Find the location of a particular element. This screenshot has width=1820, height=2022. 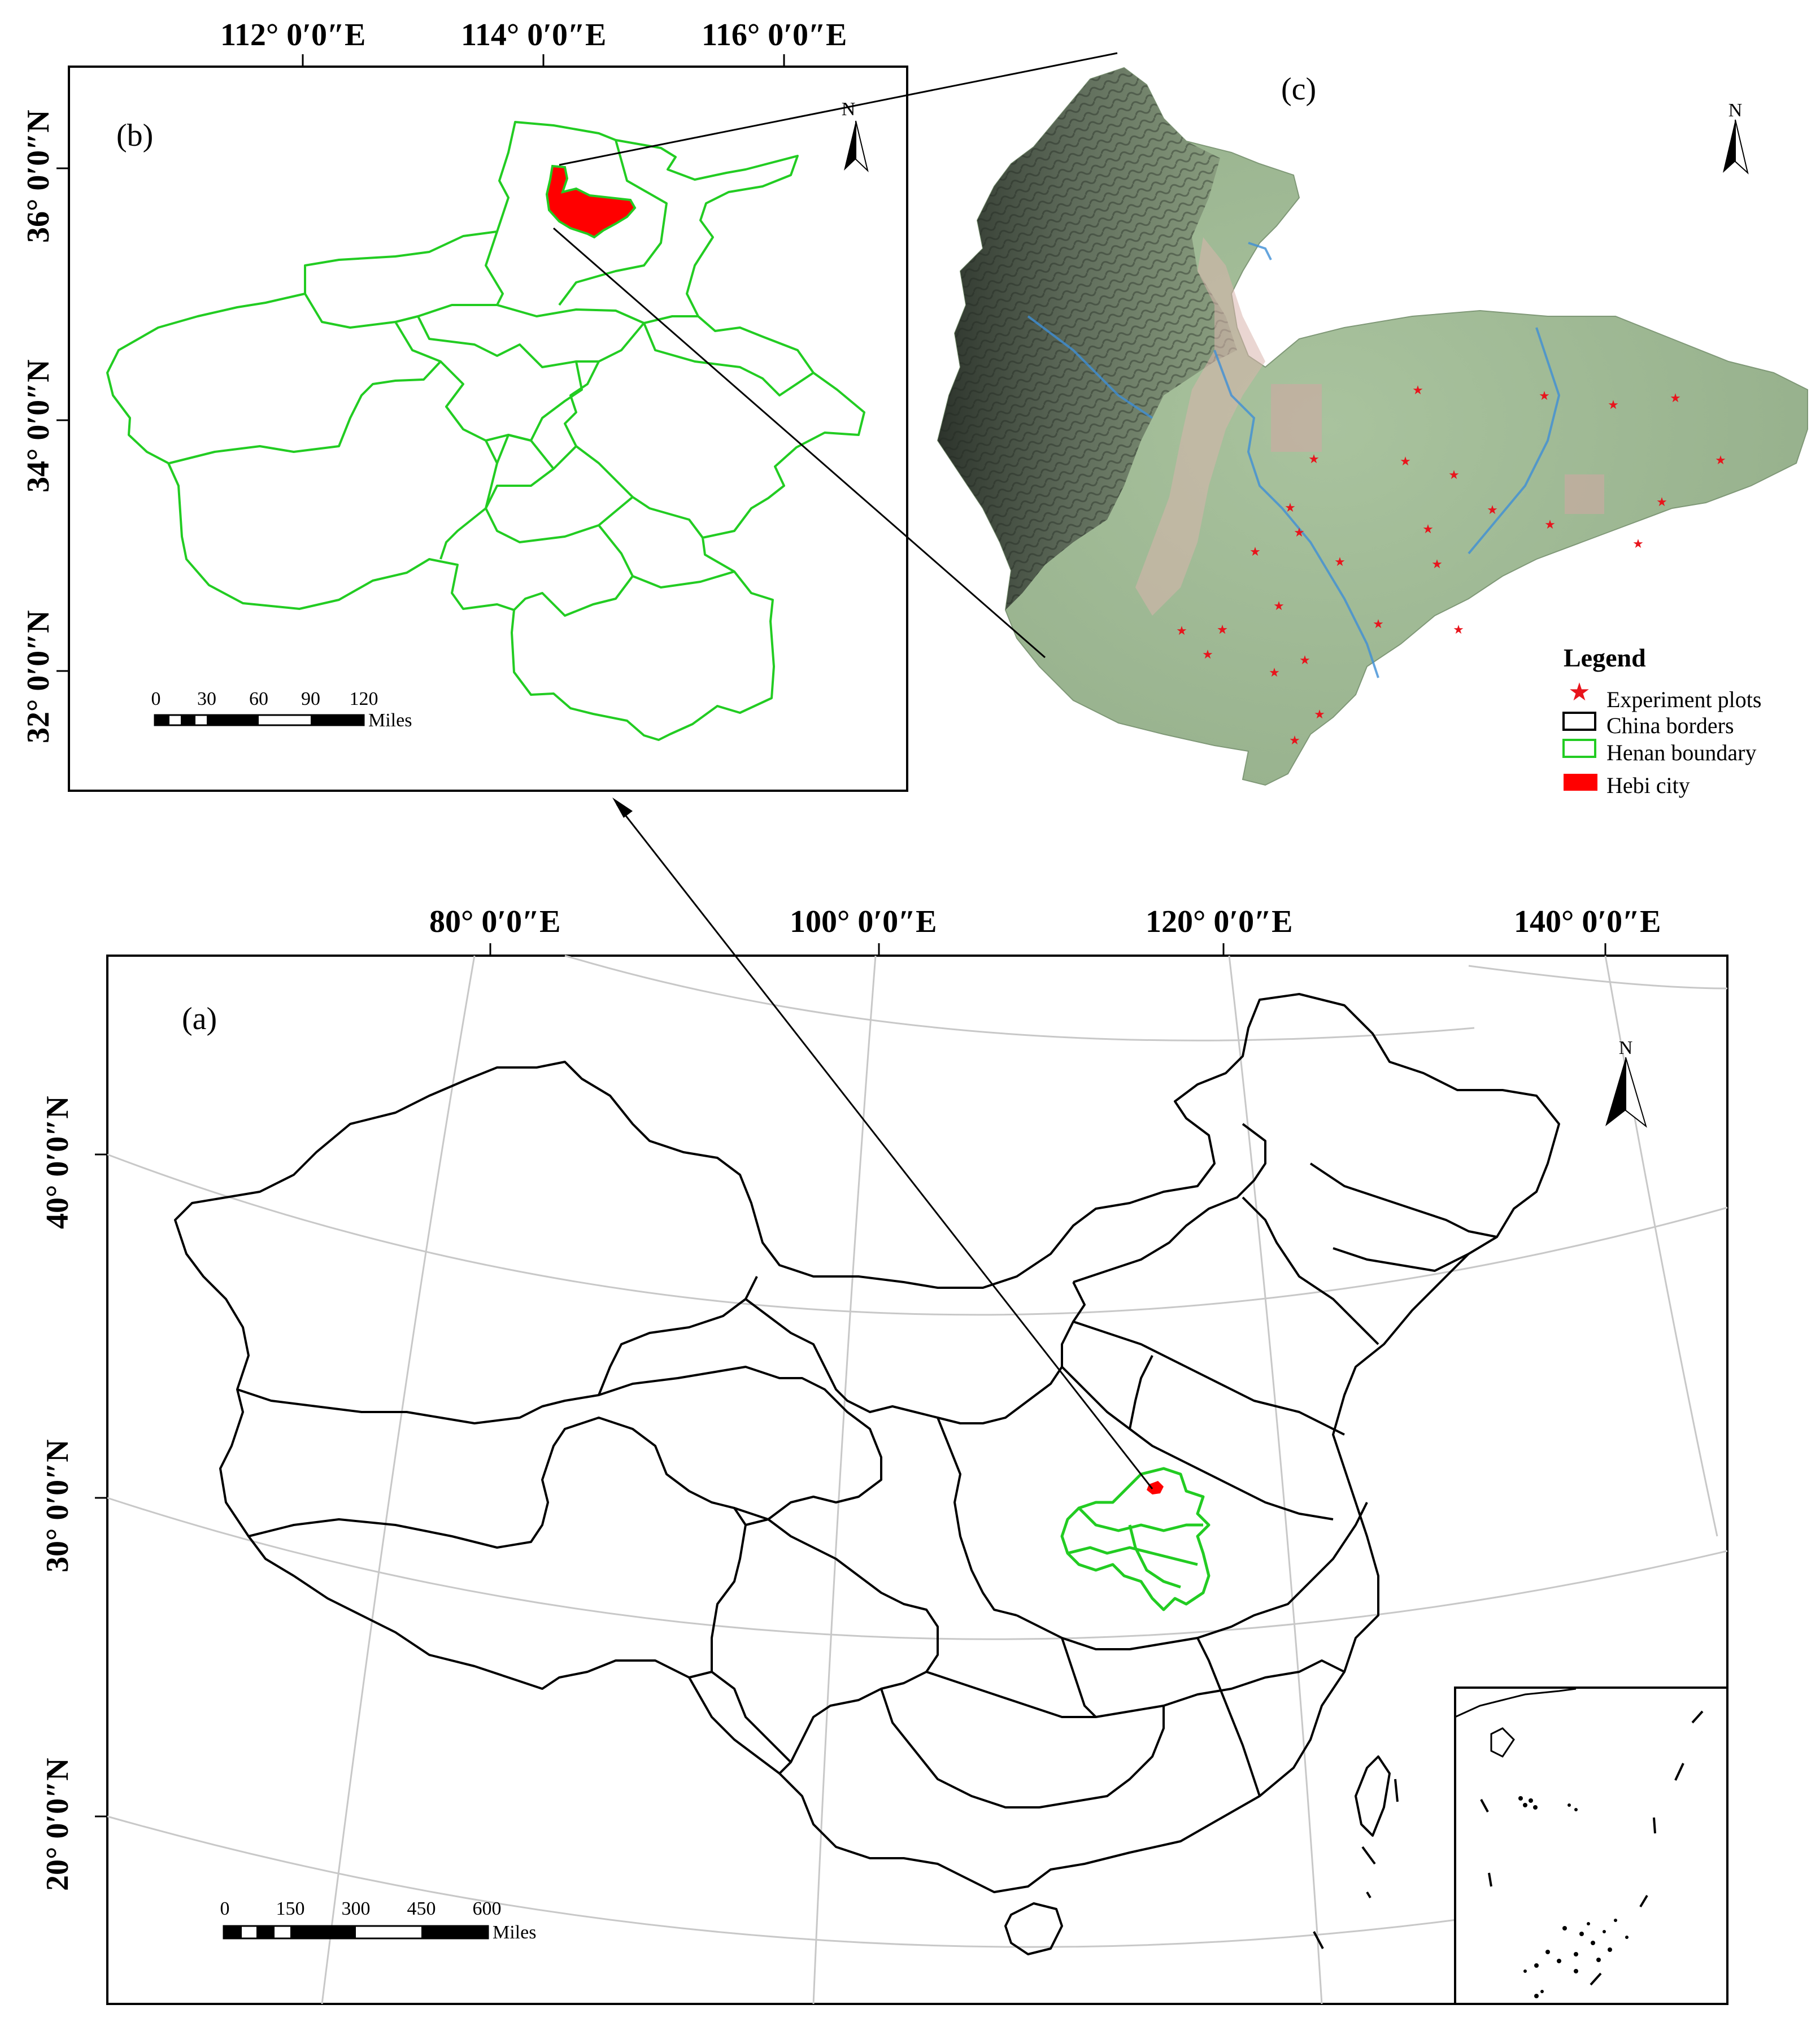

scale-bar-a: 0 150 300 450 600 Miles is located at coordinates (378, 1921).